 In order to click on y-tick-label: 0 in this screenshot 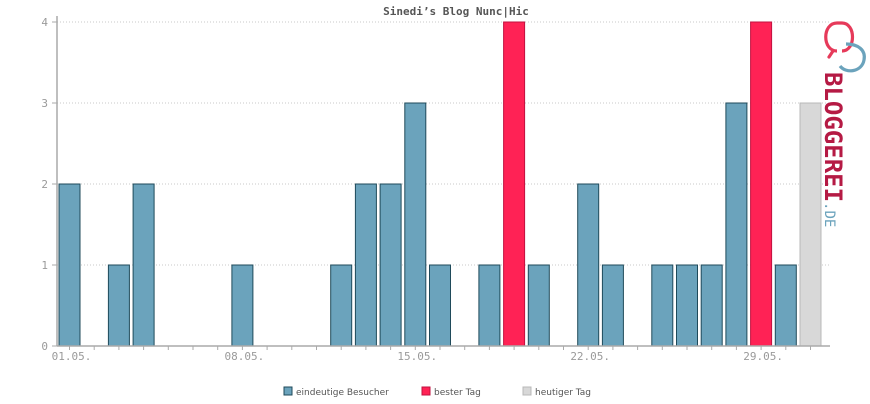, I will do `click(44, 346)`.